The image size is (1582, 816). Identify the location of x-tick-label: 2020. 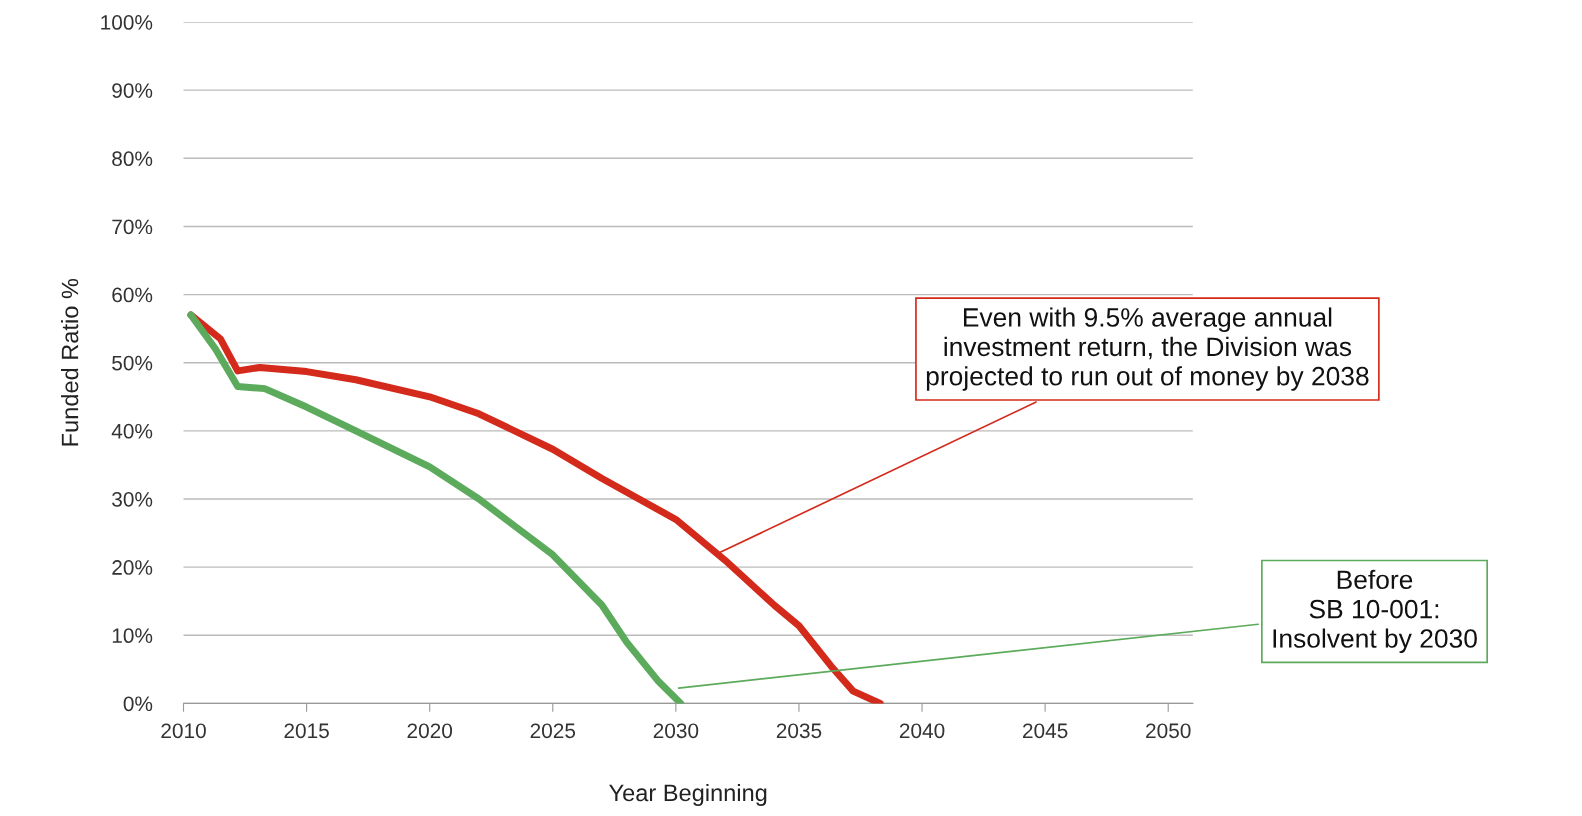
(430, 731).